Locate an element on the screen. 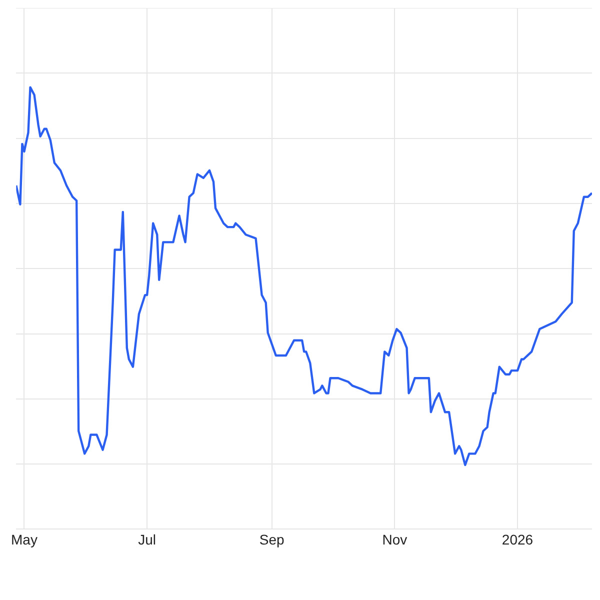 Image resolution: width=600 pixels, height=600 pixels. x-tick-label: Sep is located at coordinates (272, 539).